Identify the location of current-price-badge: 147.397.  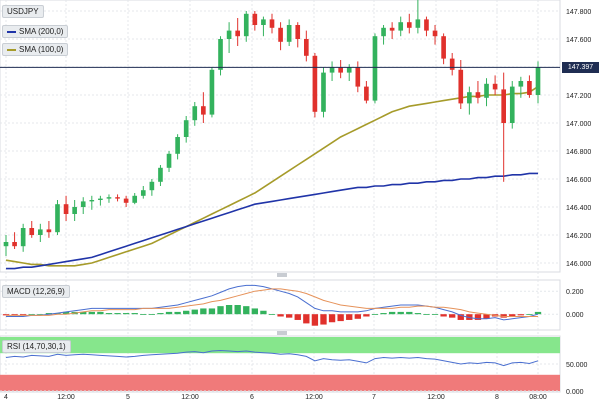
(580, 67).